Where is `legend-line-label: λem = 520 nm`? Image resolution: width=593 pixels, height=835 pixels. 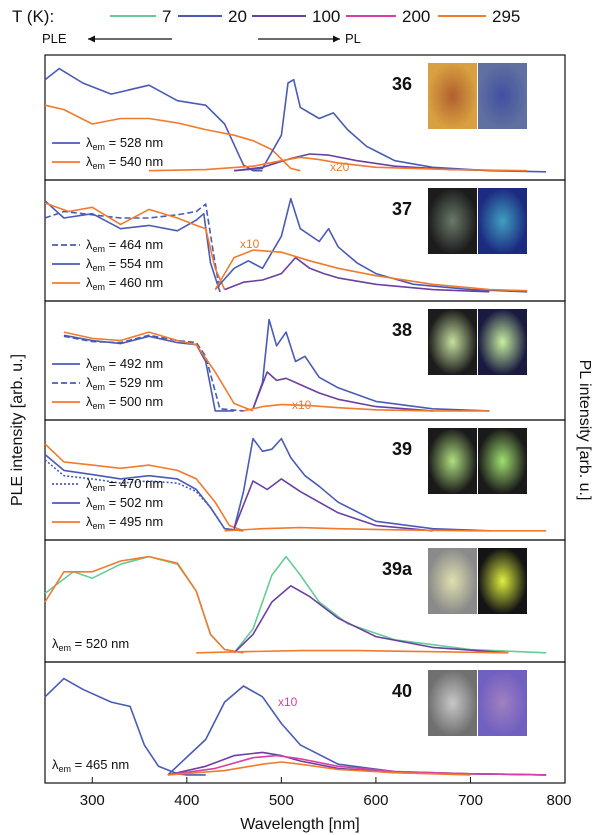
legend-line-label: λem = 520 nm is located at coordinates (90, 644).